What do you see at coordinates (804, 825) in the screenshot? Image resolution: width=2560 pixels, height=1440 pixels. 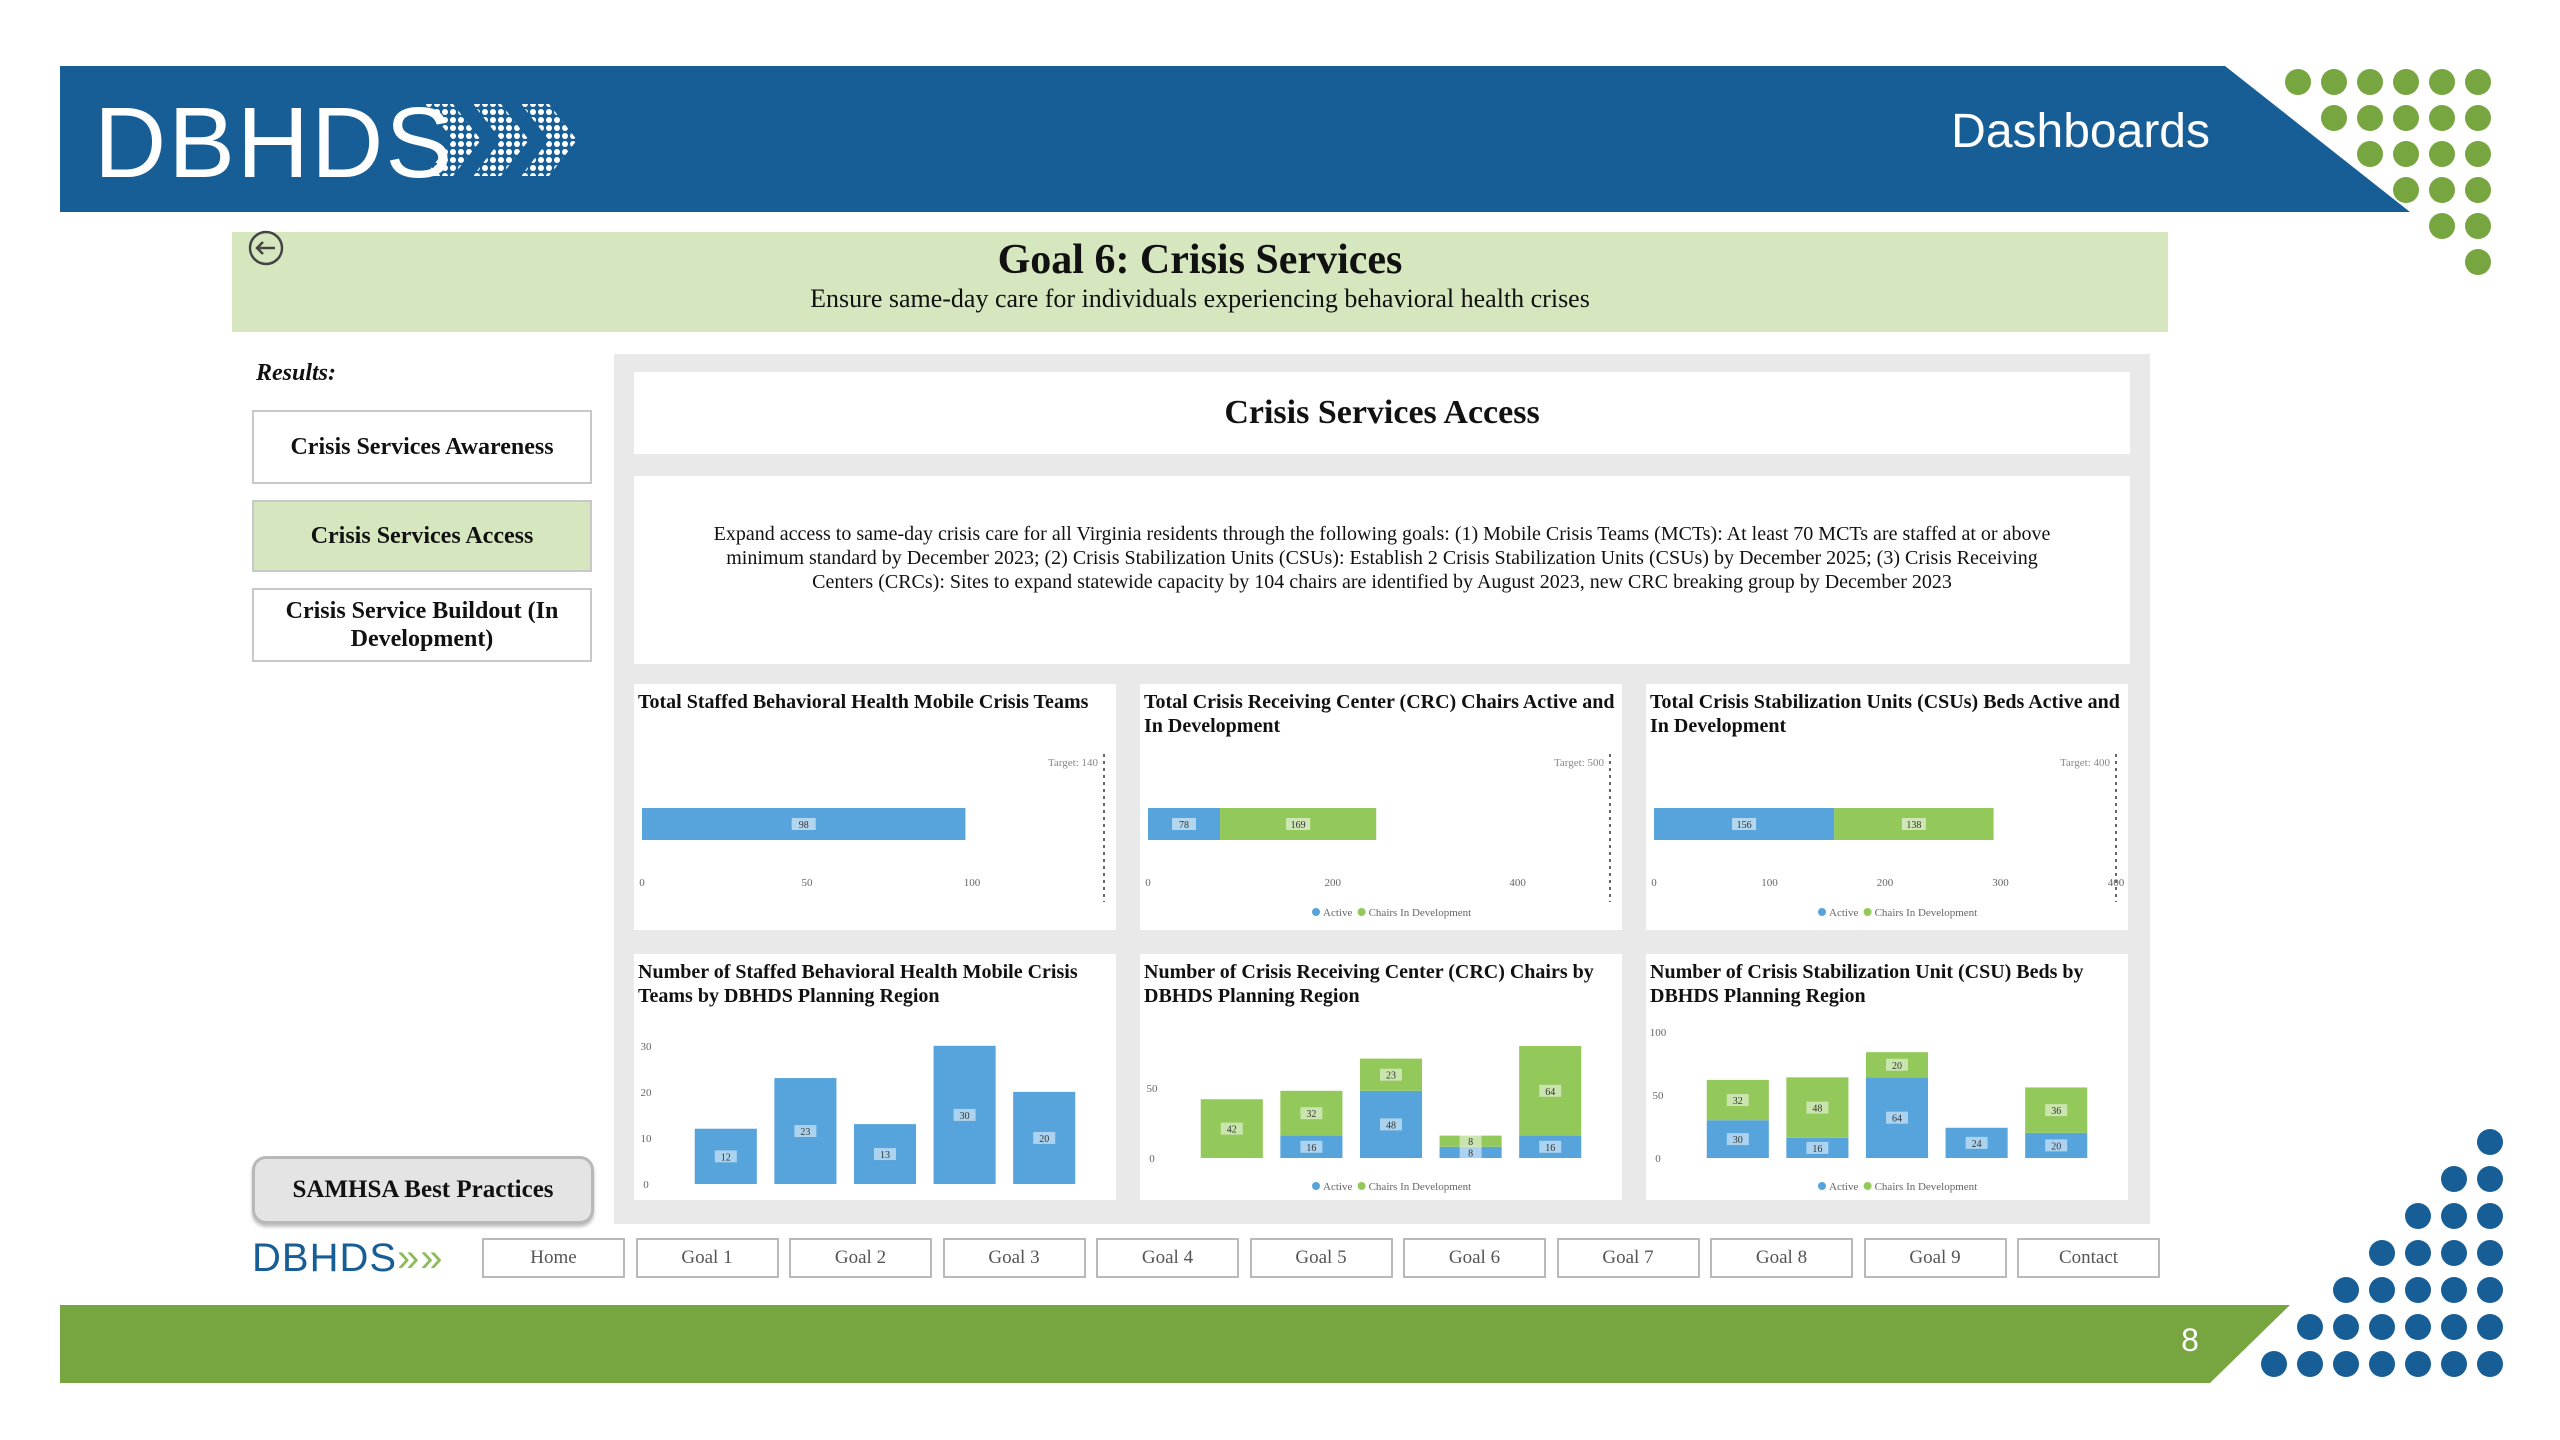 I see `data-label: 98` at bounding box center [804, 825].